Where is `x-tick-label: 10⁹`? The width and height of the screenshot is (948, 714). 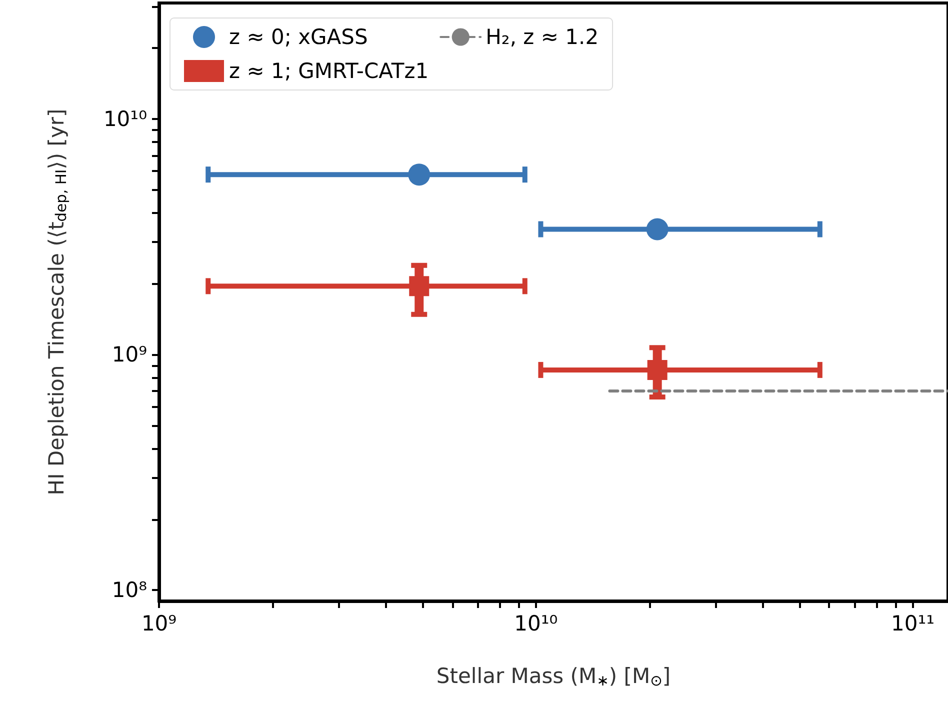 x-tick-label: 10⁹ is located at coordinates (159, 624).